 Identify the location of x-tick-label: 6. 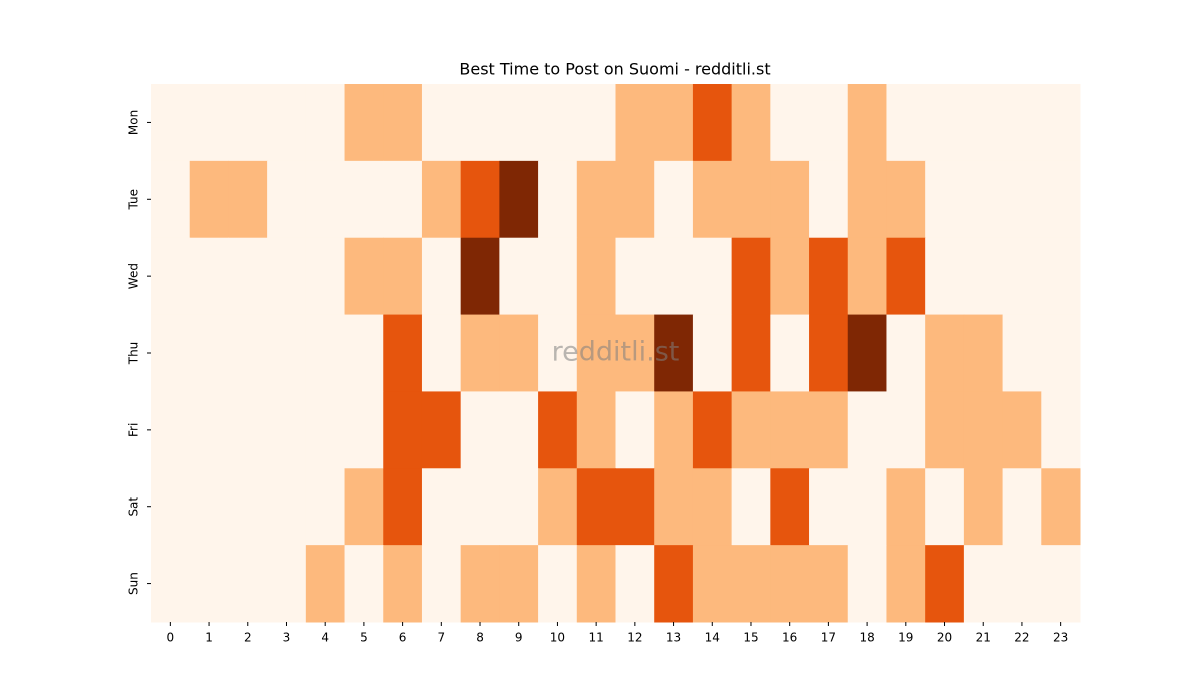
(403, 638).